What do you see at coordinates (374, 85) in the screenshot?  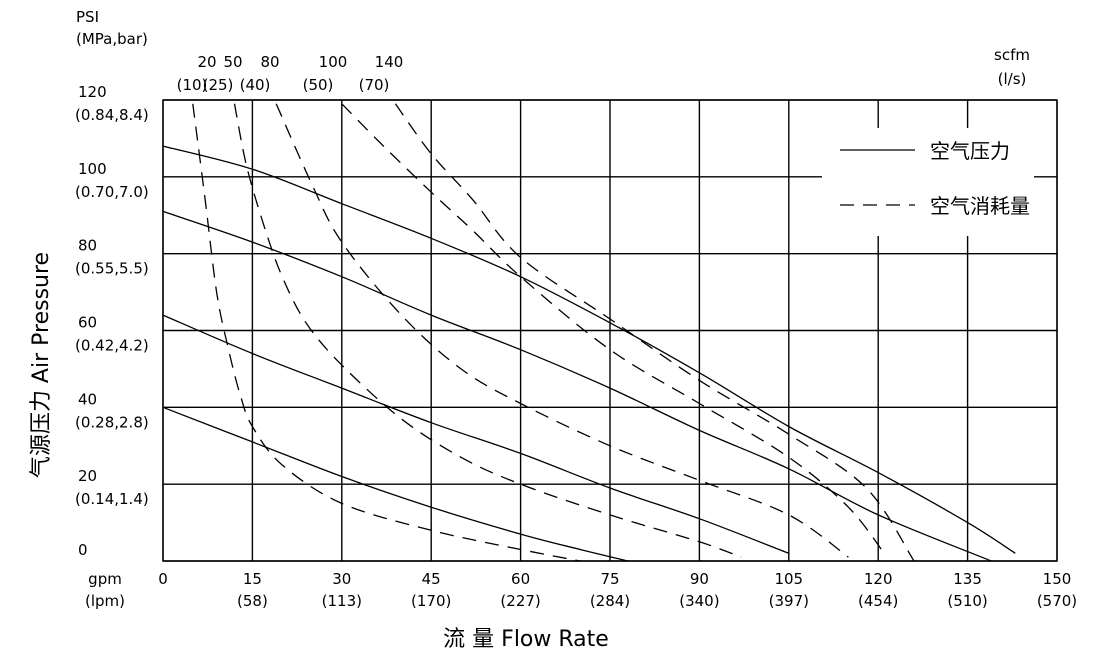 I see `scfm-tick-label-ls: (70)` at bounding box center [374, 85].